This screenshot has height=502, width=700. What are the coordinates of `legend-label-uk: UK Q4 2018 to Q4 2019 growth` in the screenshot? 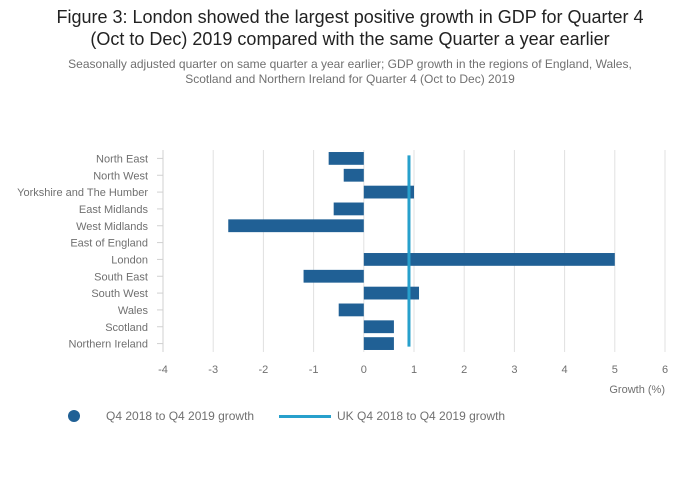 It's located at (421, 416).